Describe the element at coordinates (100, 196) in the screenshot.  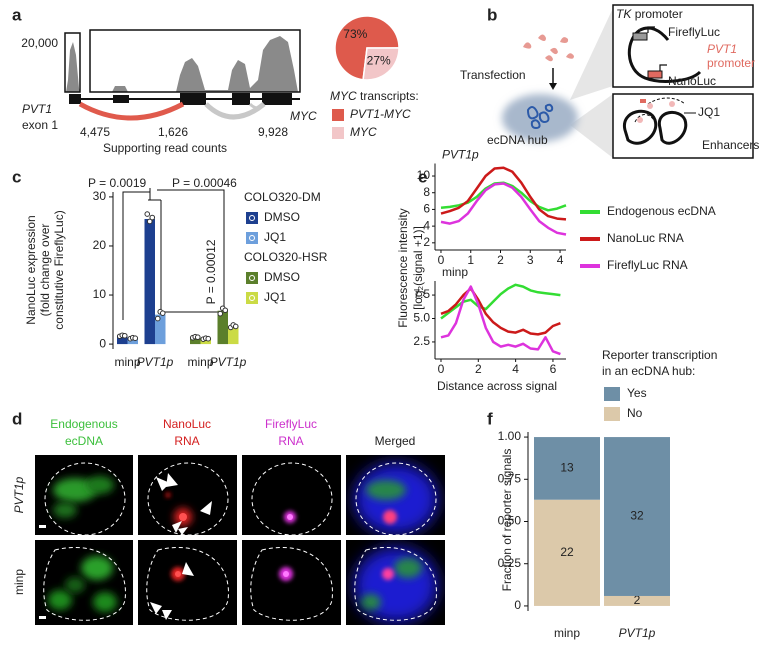
I see `y-tick-label: 30` at that location.